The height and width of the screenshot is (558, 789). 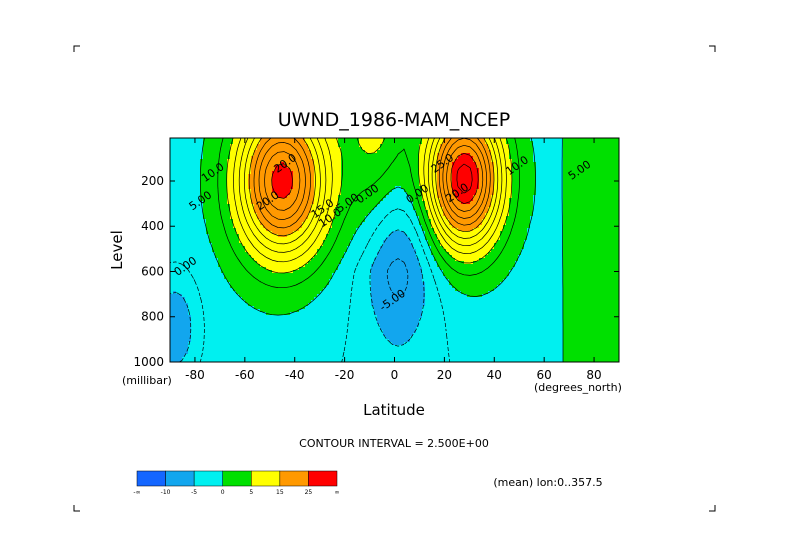 I want to click on x-tick-label: -40, so click(x=295, y=375).